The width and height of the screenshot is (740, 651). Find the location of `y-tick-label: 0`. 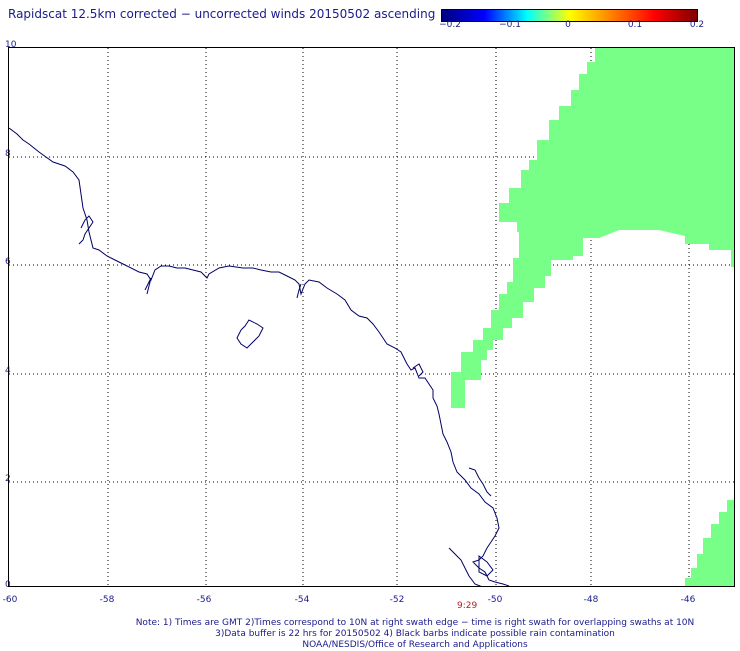

y-tick-label: 0 is located at coordinates (8, 585).